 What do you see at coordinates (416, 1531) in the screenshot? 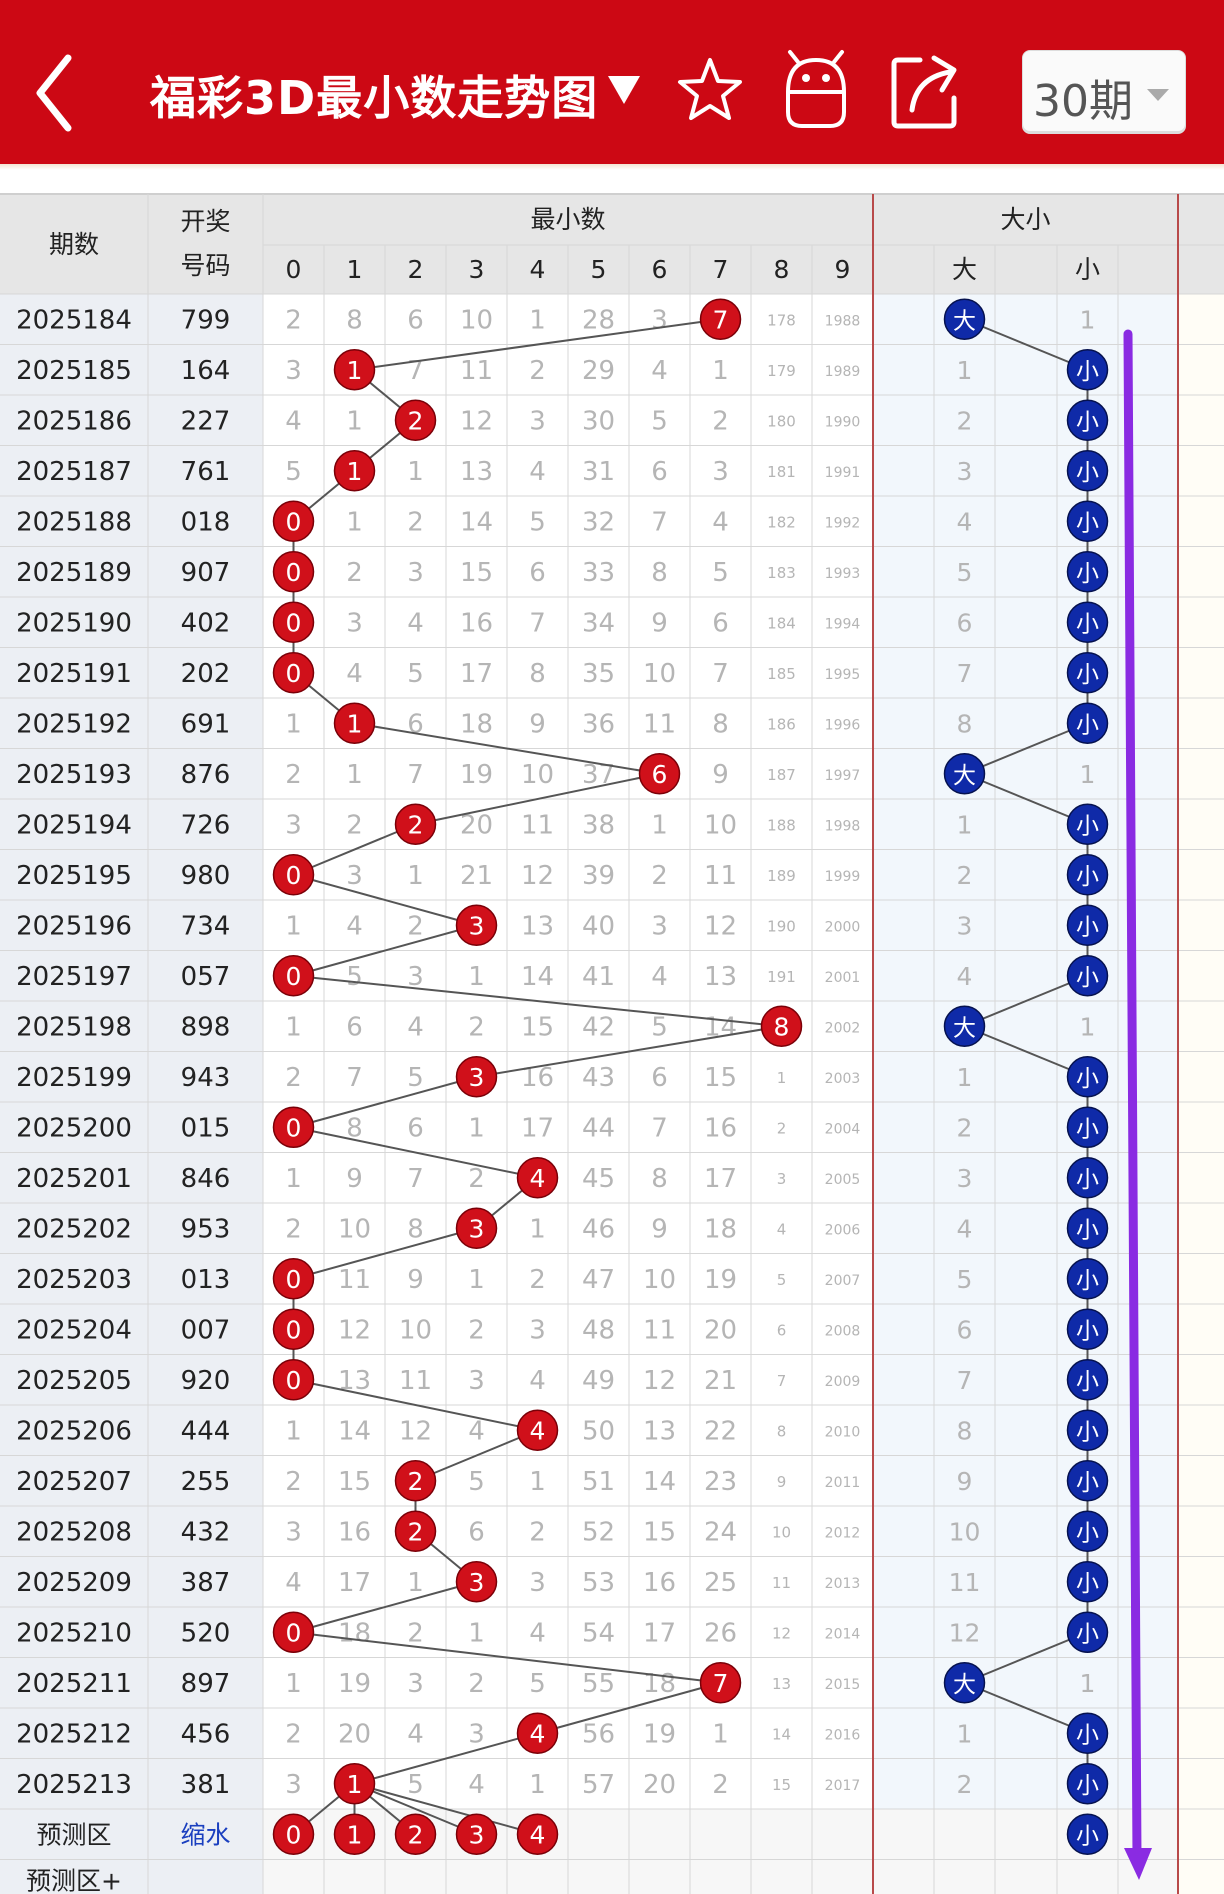
I see `min-ball-label: 2` at bounding box center [416, 1531].